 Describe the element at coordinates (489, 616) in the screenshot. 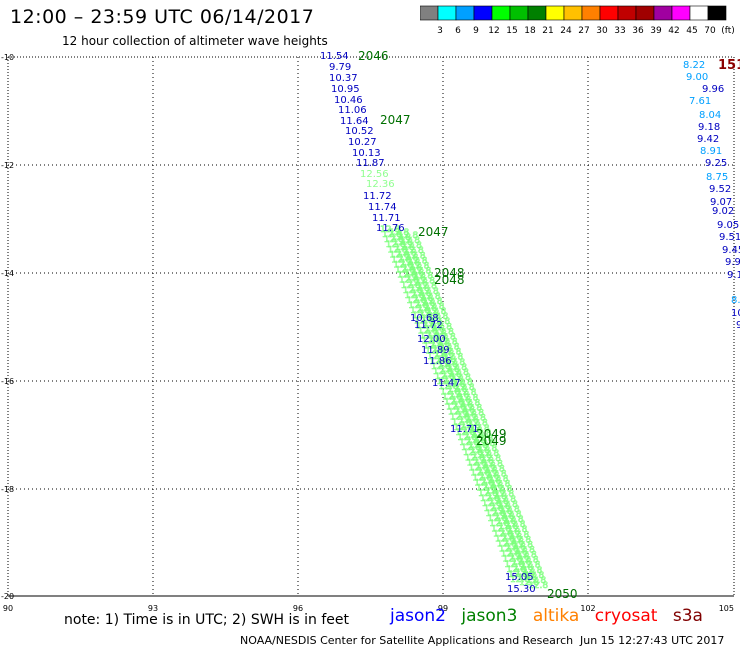

I see `satellite-jason3: jason3` at that location.